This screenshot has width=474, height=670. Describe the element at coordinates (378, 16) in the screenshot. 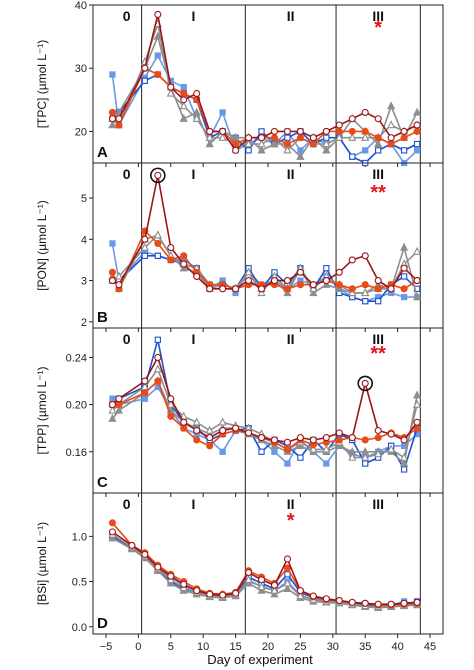

I see `phase-label: III` at that location.